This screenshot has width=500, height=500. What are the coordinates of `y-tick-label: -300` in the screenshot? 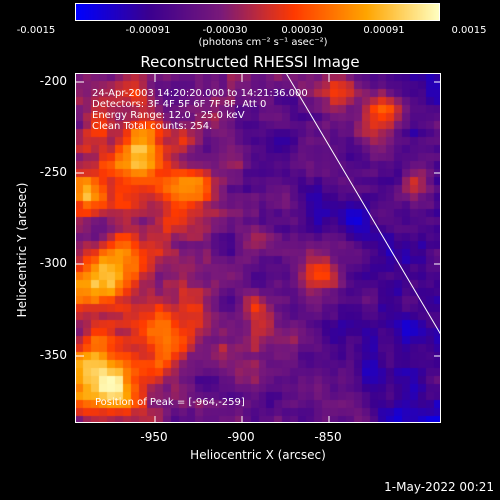 It's located at (53, 263).